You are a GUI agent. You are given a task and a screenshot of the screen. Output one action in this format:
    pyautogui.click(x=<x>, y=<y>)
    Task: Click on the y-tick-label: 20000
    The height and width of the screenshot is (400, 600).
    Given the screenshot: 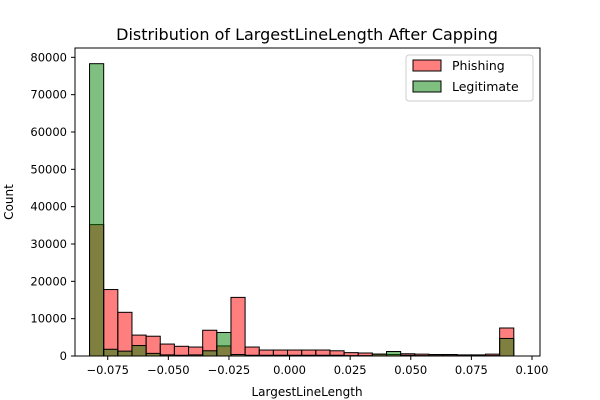 What is the action you would take?
    pyautogui.click(x=48, y=281)
    